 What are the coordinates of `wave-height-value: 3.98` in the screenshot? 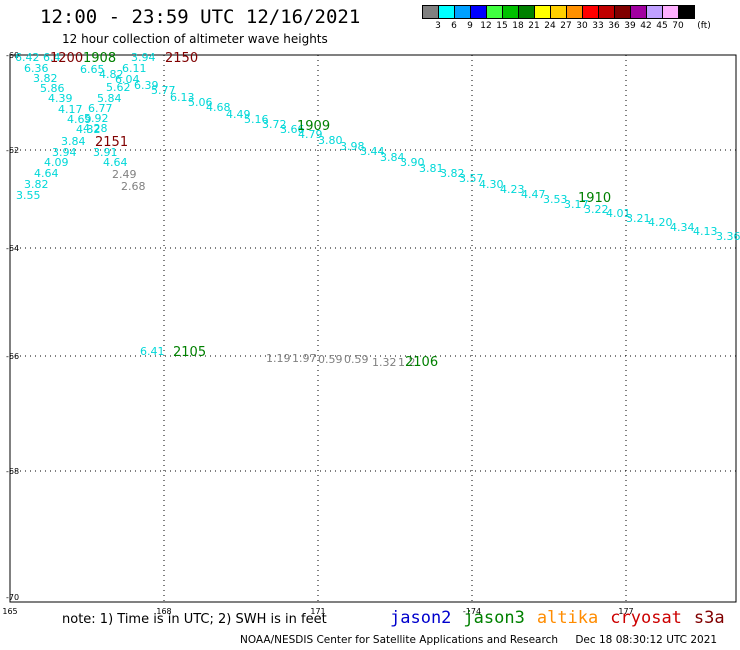 It's located at (352, 146).